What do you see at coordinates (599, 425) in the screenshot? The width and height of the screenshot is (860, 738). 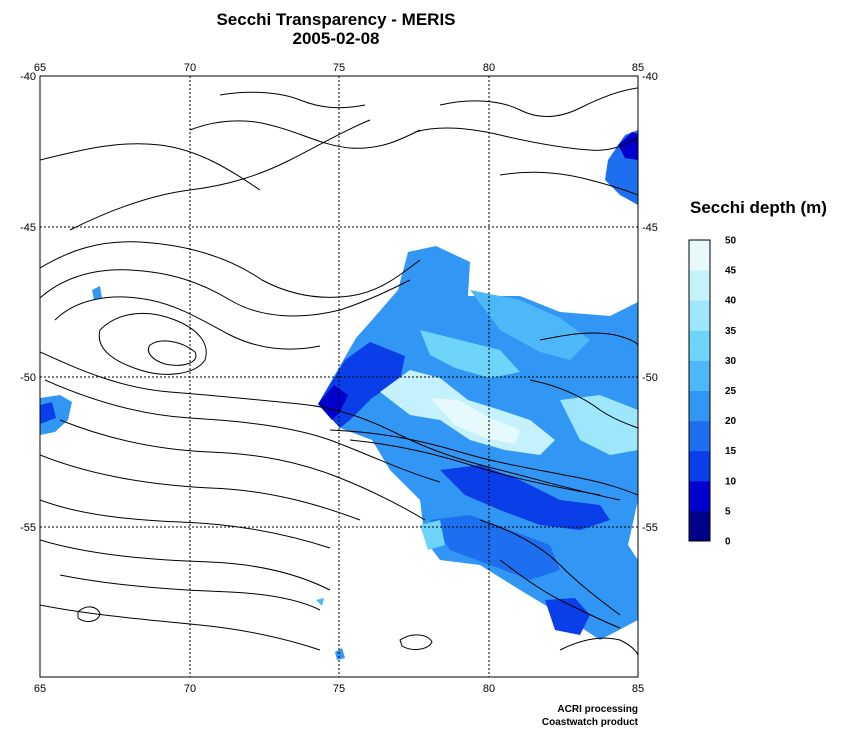 I see `swath-clear-right` at bounding box center [599, 425].